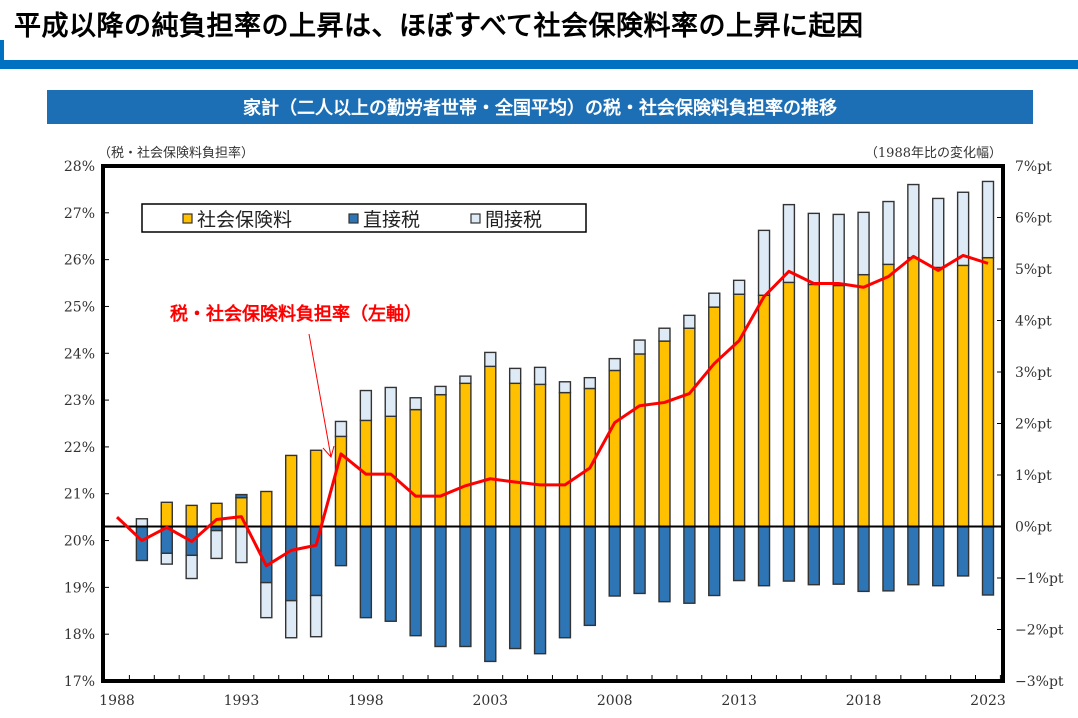 The image size is (1078, 718). Describe the element at coordinates (1039, 631) in the screenshot. I see `right-axis-tick-label: −2%pt` at that location.